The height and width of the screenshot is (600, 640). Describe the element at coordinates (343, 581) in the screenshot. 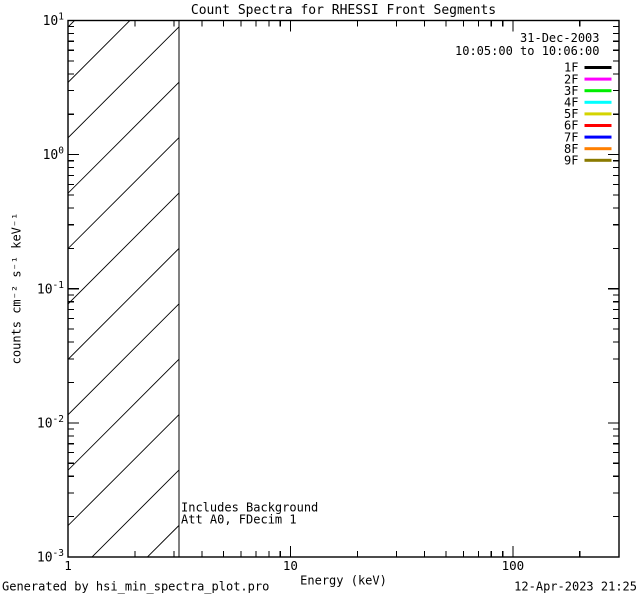

I see `x-axis-label: Energy (keV)` at that location.